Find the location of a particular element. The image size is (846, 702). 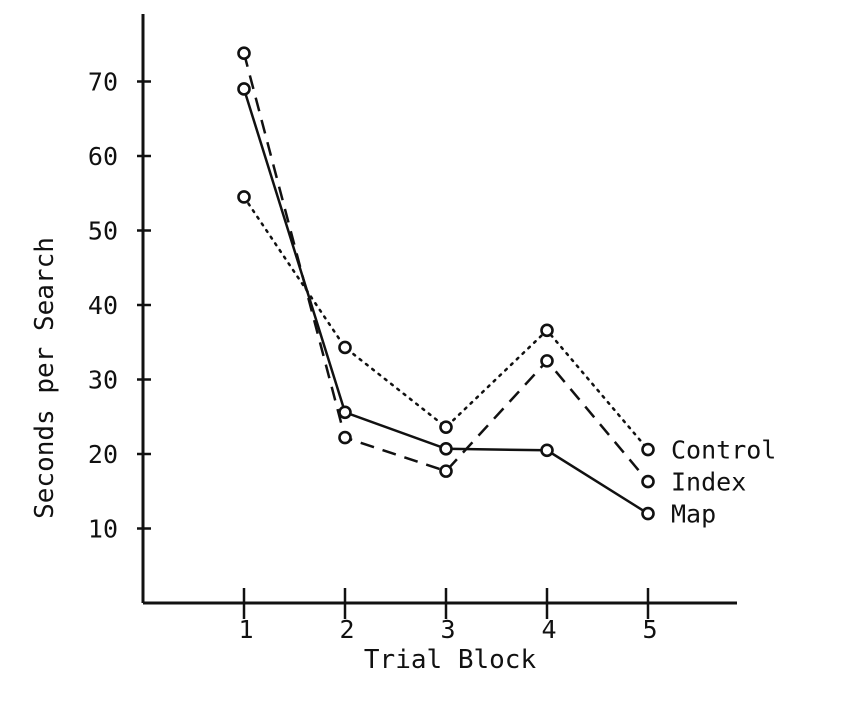

x-tick-label: 1 is located at coordinates (245, 629).